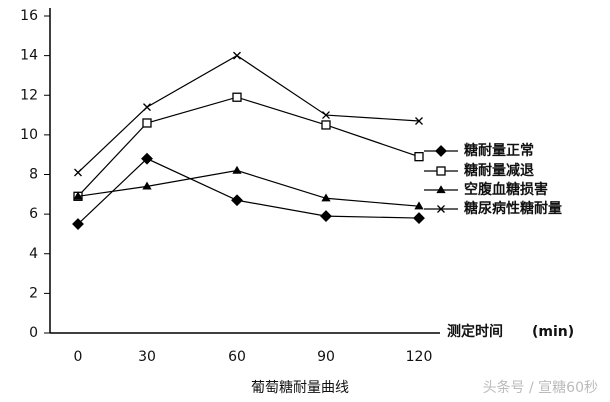  I want to click on legend-label: 空腹血糖损害, so click(506, 189).